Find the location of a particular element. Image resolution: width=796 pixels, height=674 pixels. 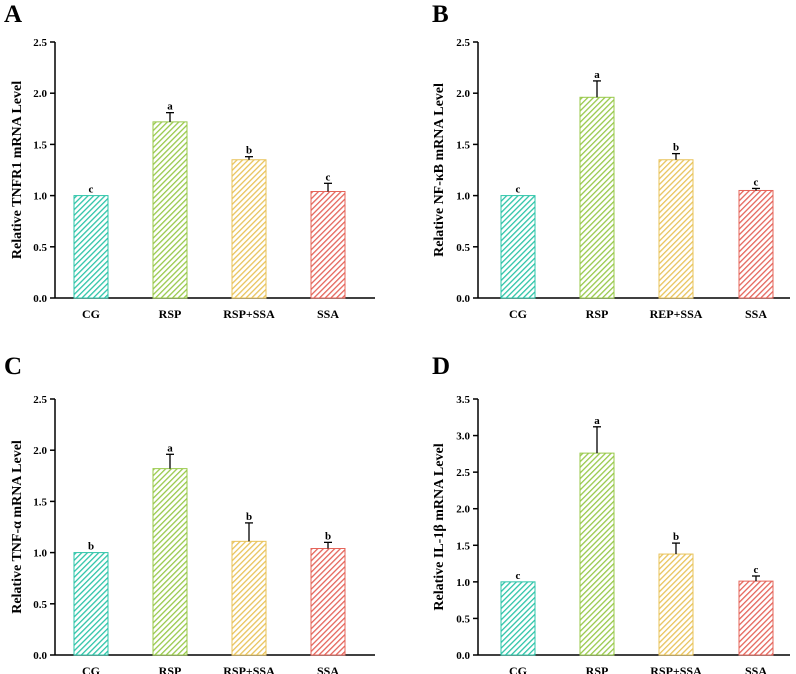

x-category-label: REP+SSA is located at coordinates (676, 314).